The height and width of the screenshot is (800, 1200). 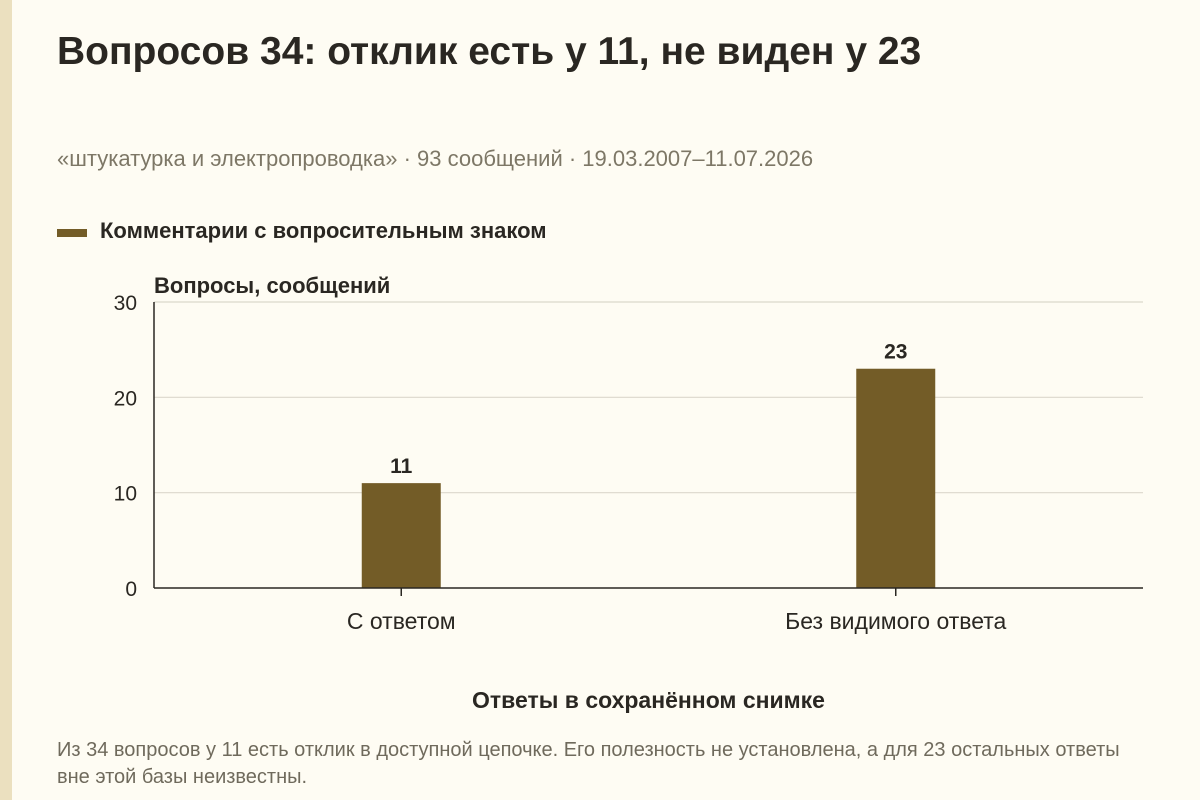 I want to click on y-axis-title: Вопросы, сообщений, so click(x=272, y=285).